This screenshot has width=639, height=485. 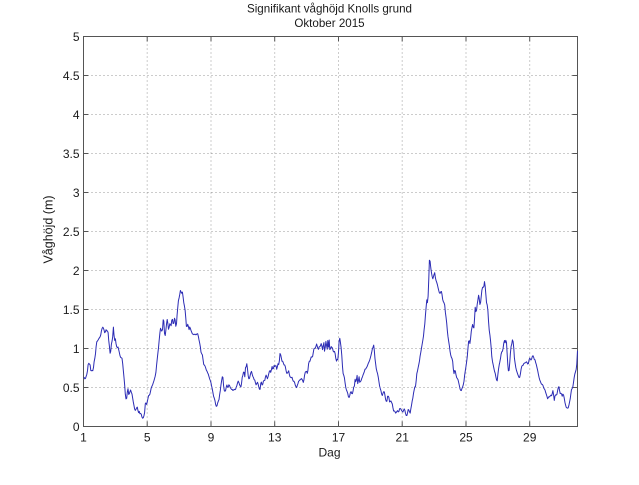 I want to click on svg-text:Signifikant våghöjd Knolls gru: Signifikant våghöjd Knolls grund, so click(x=329, y=9).